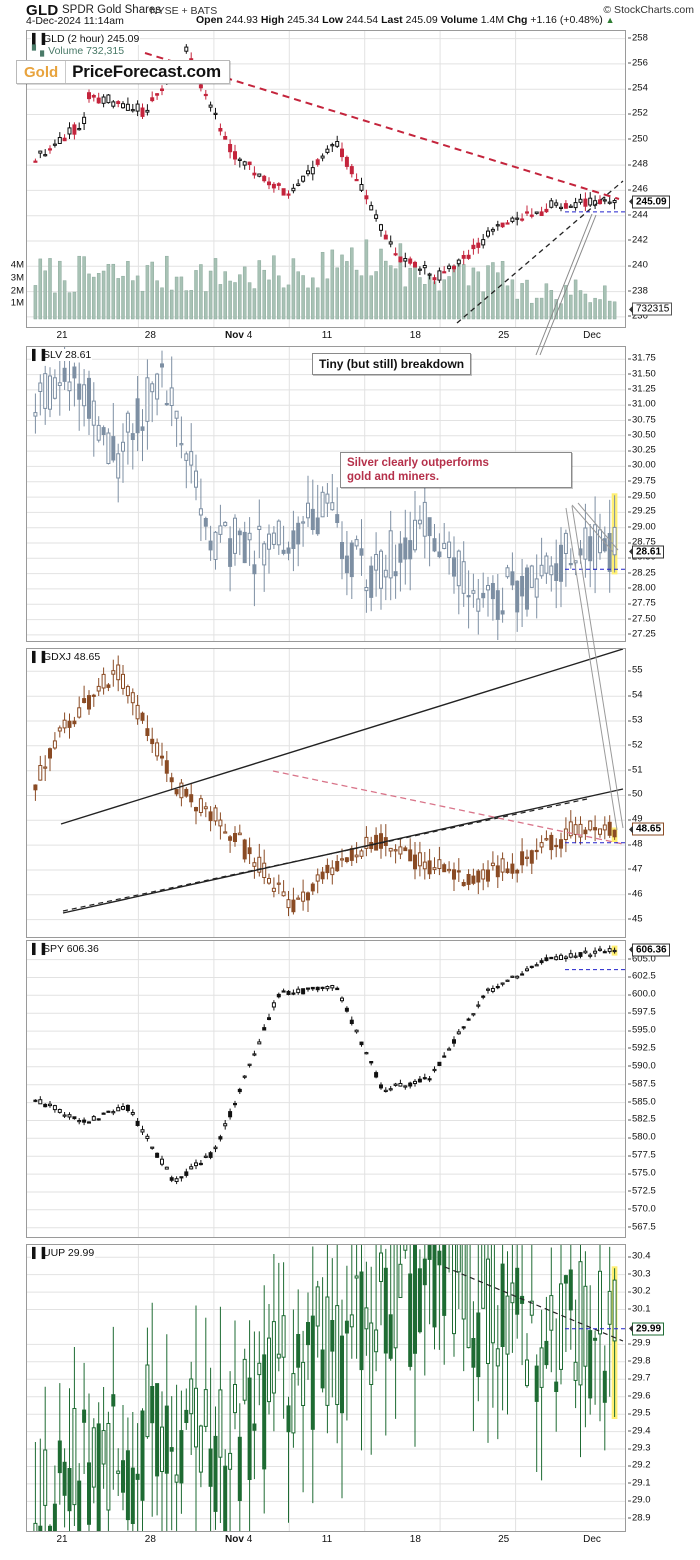 The image size is (700, 1560). I want to click on y-tick: 28.9, so click(639, 1518).